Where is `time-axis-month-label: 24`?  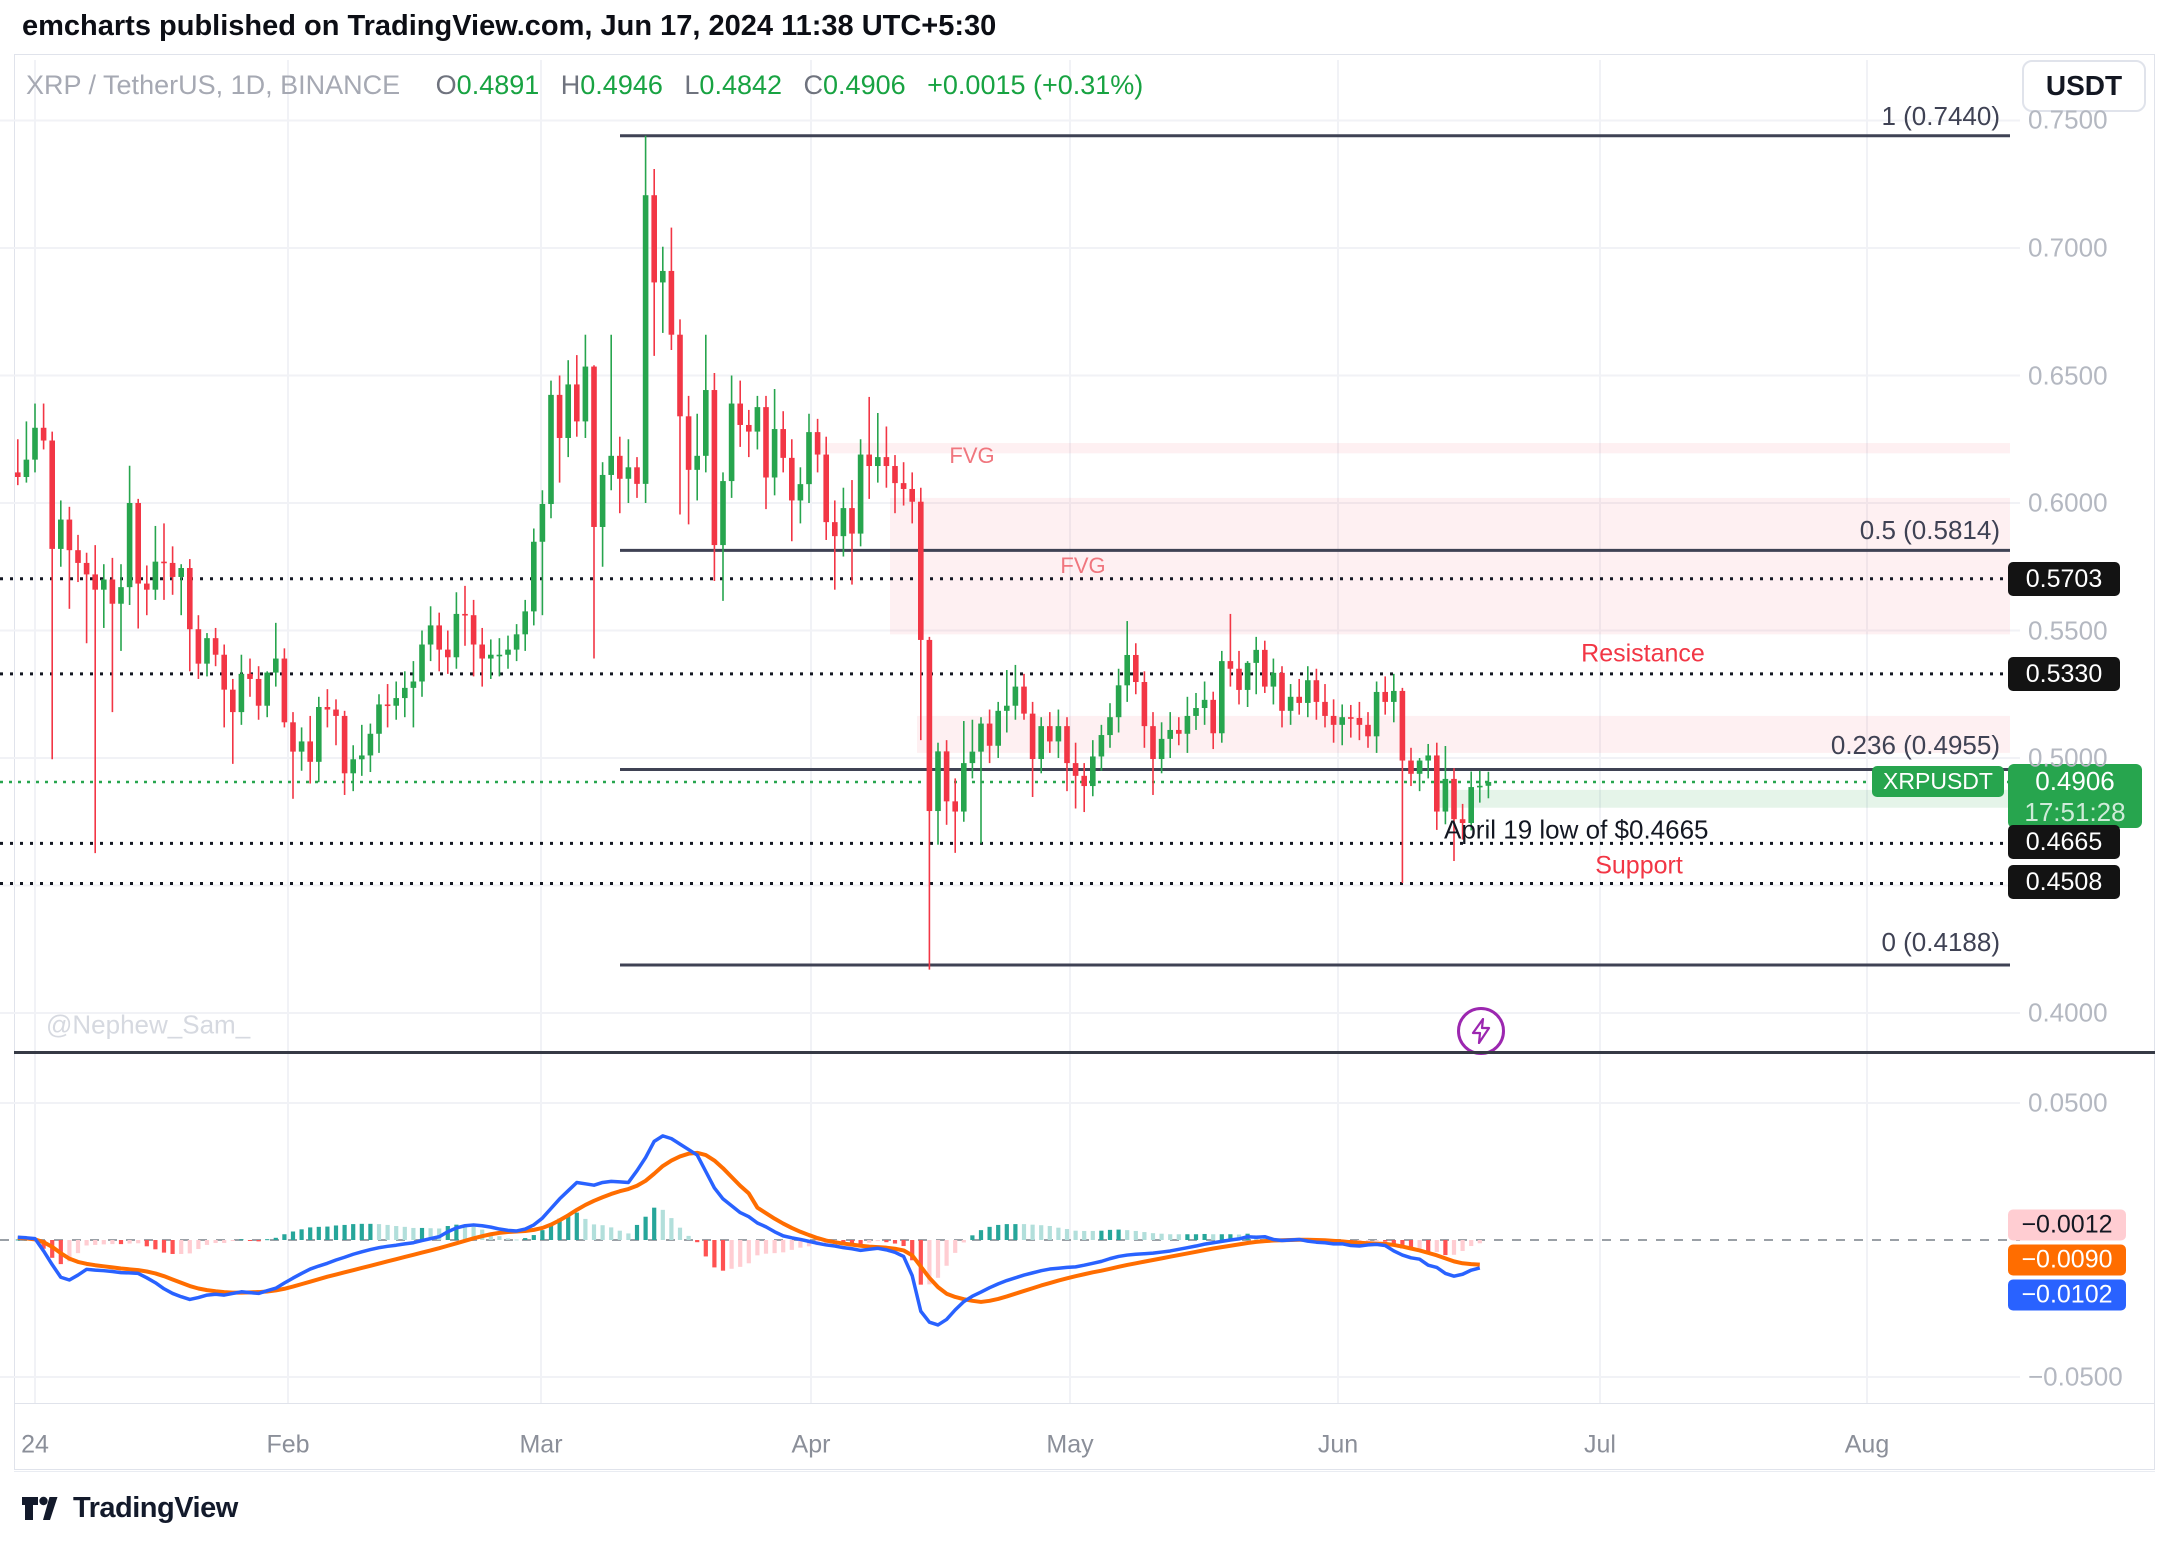 time-axis-month-label: 24 is located at coordinates (35, 1444).